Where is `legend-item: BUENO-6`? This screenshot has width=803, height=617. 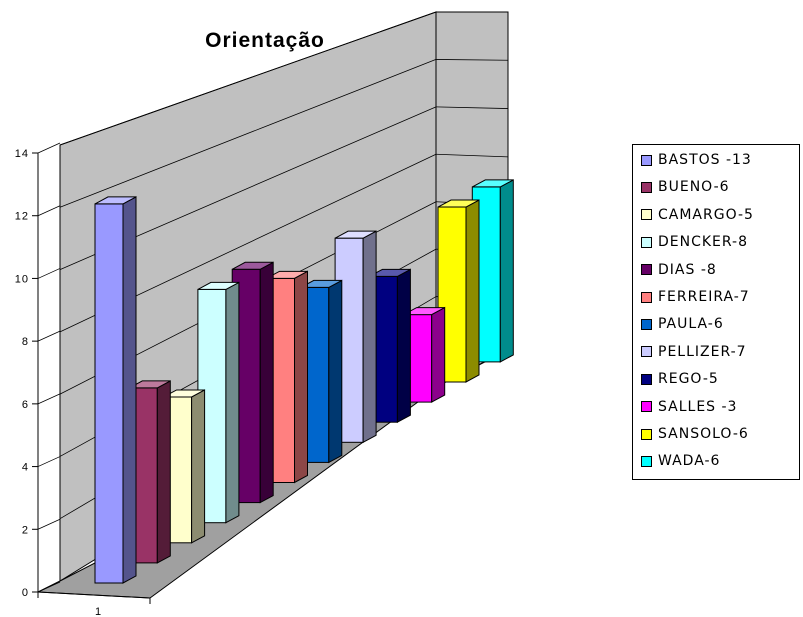 legend-item: BUENO-6 is located at coordinates (685, 187).